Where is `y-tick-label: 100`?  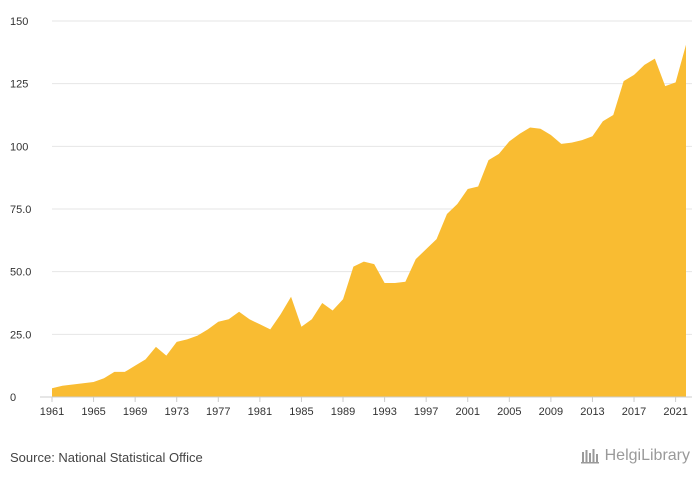
y-tick-label: 100 is located at coordinates (19, 147).